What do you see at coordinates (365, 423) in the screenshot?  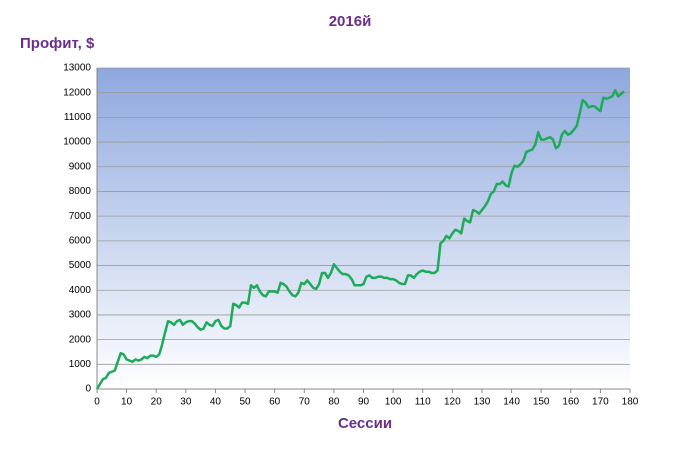 I see `x-axis-label: Сессии` at bounding box center [365, 423].